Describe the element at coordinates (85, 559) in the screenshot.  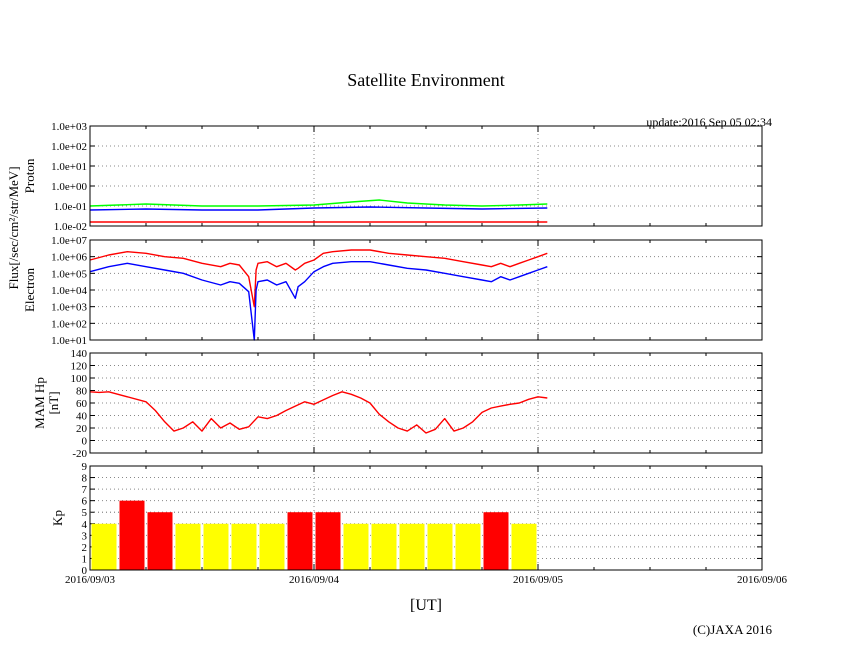
I see `y-tick-label: 1` at that location.